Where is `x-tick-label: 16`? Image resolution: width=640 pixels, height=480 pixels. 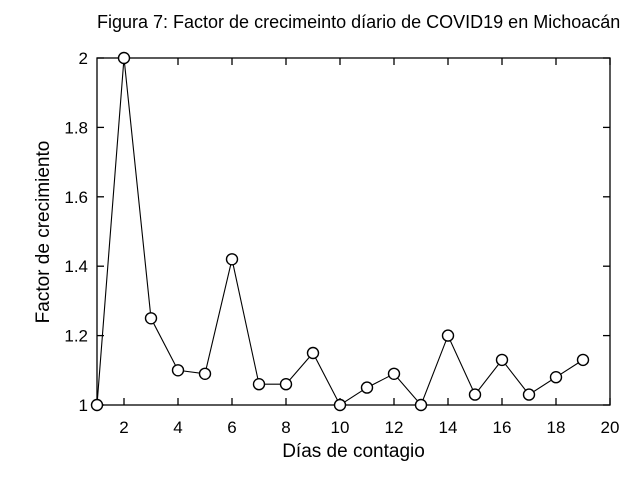
x-tick-label: 16 is located at coordinates (502, 427).